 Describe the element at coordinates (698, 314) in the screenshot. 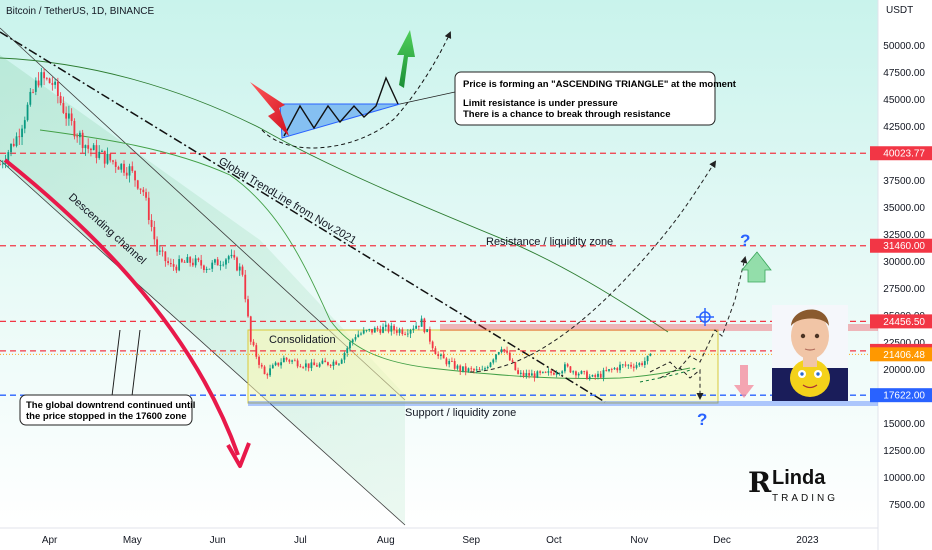

I see `projection-path-up` at that location.